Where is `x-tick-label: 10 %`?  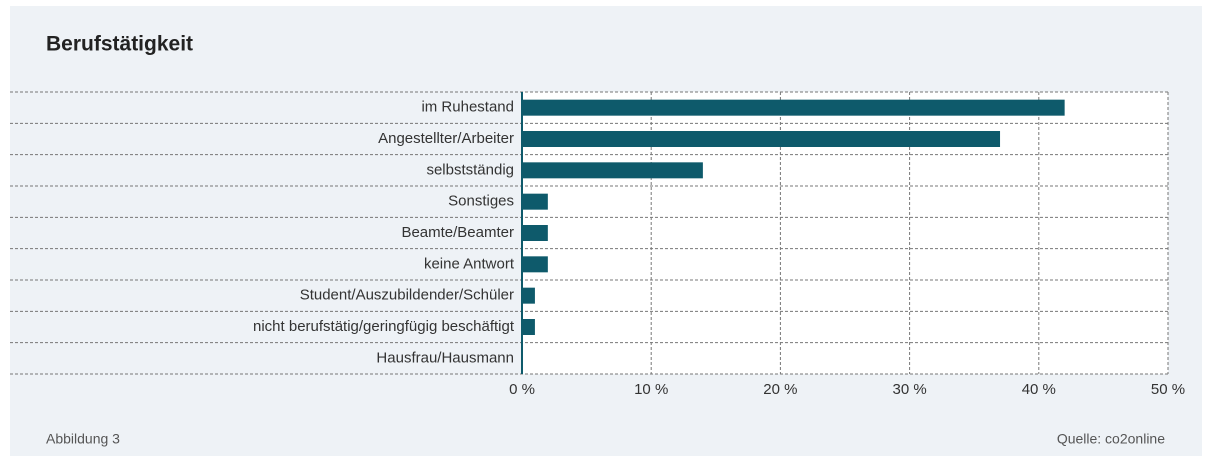
x-tick-label: 10 % is located at coordinates (651, 389).